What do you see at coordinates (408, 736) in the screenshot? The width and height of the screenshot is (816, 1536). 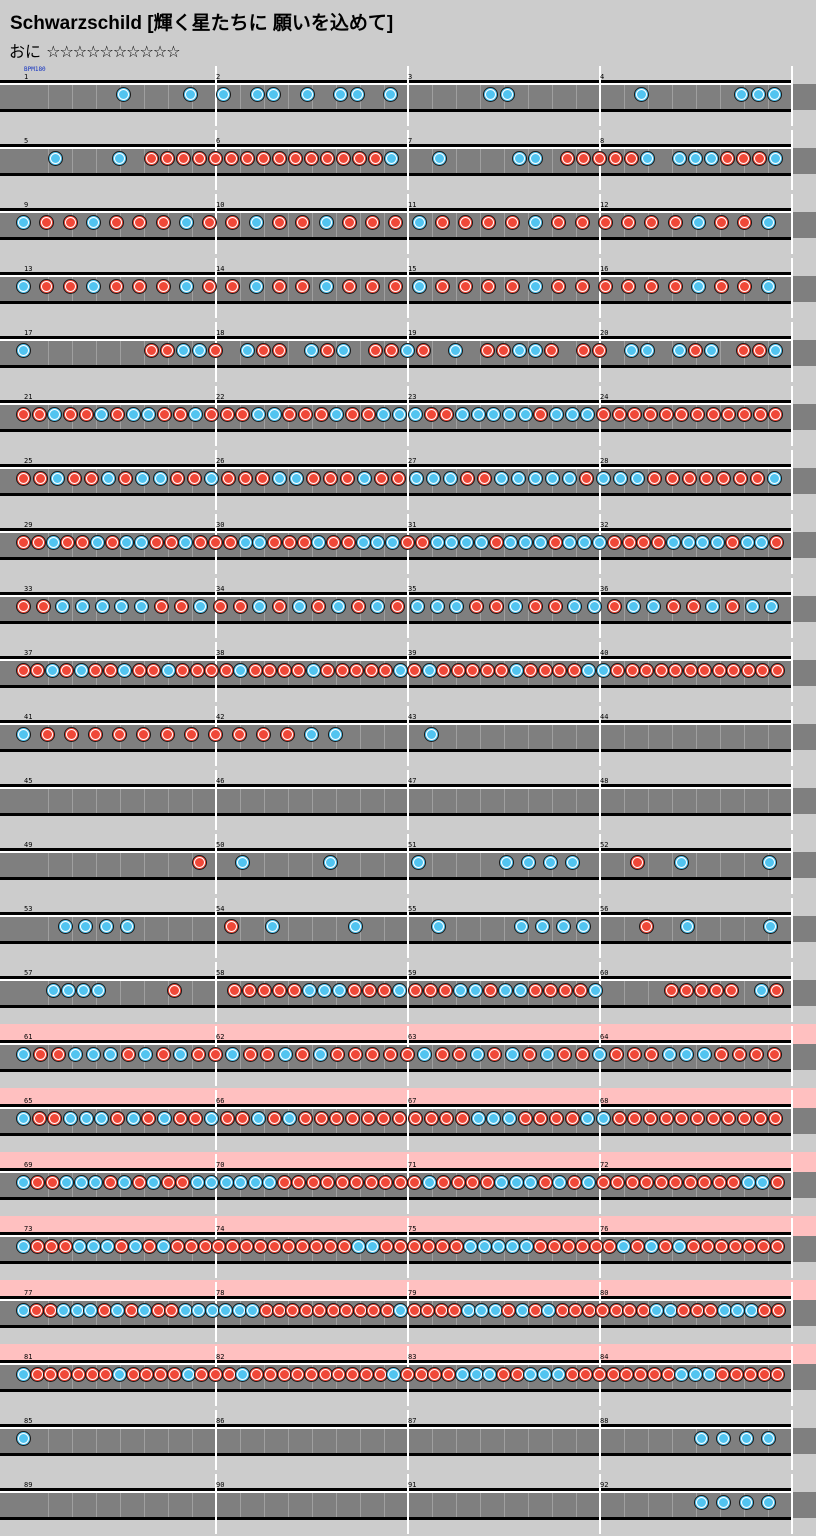 I see `chart-row: 41 42 43 44` at bounding box center [408, 736].